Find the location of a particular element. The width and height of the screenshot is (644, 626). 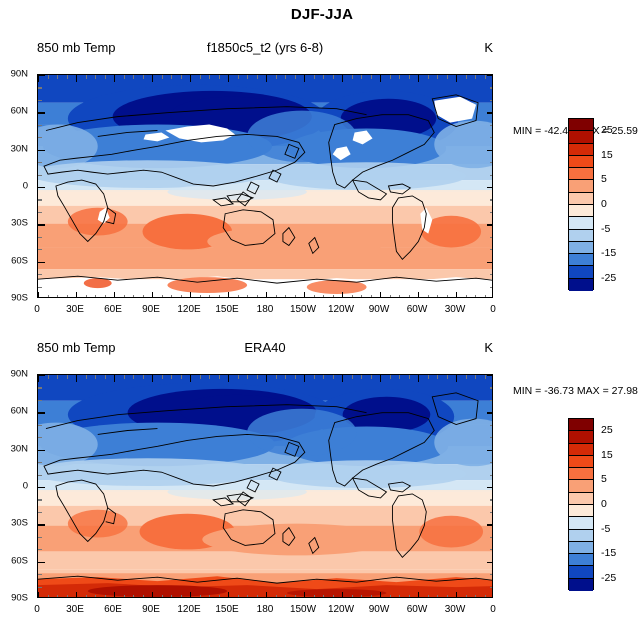

colorbar-tick-label: -15 is located at coordinates (609, 253).